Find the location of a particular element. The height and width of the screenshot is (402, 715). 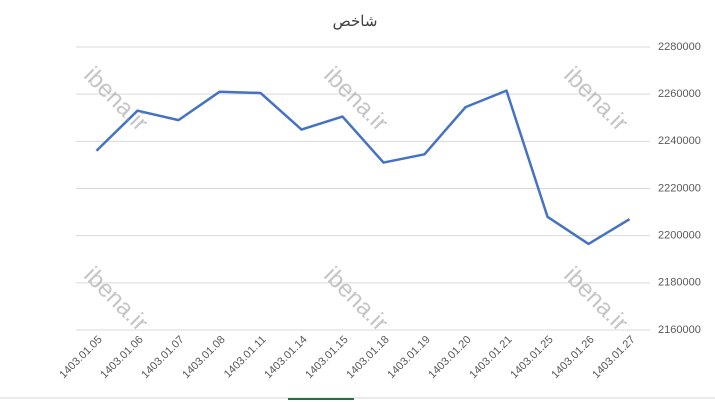

y-tick-label: 2280000 is located at coordinates (679, 47).